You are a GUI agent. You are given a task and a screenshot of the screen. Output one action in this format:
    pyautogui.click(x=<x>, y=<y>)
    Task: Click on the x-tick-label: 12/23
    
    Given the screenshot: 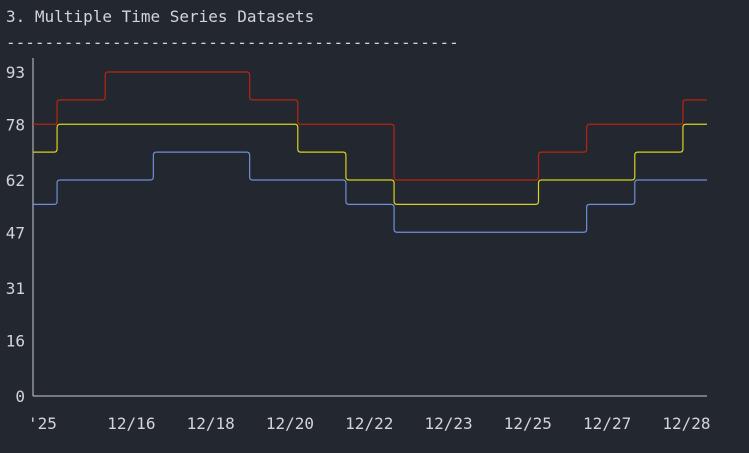 What is the action you would take?
    pyautogui.click(x=448, y=423)
    